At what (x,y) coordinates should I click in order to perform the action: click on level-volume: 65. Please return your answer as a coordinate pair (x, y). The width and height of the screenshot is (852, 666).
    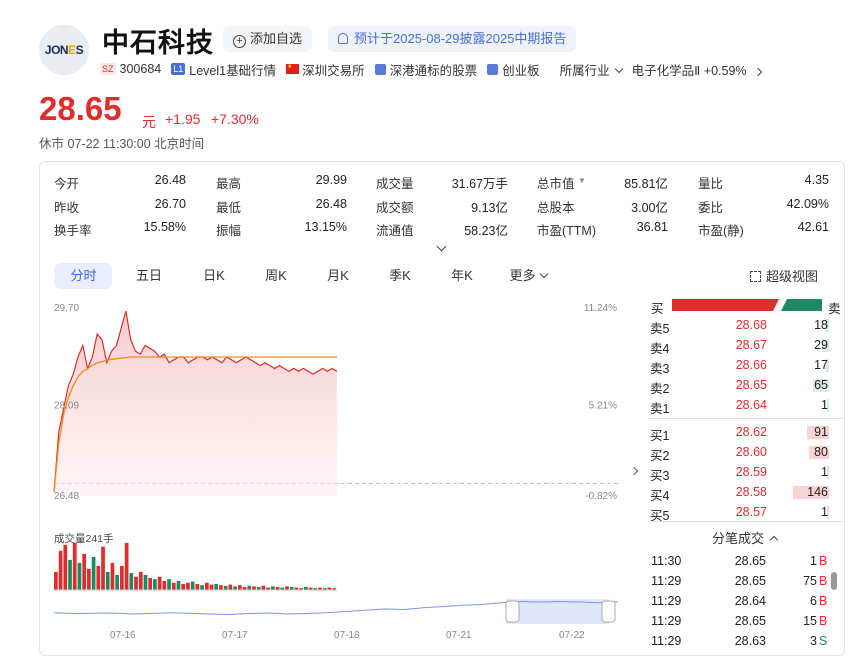
    Looking at the image, I should click on (821, 385).